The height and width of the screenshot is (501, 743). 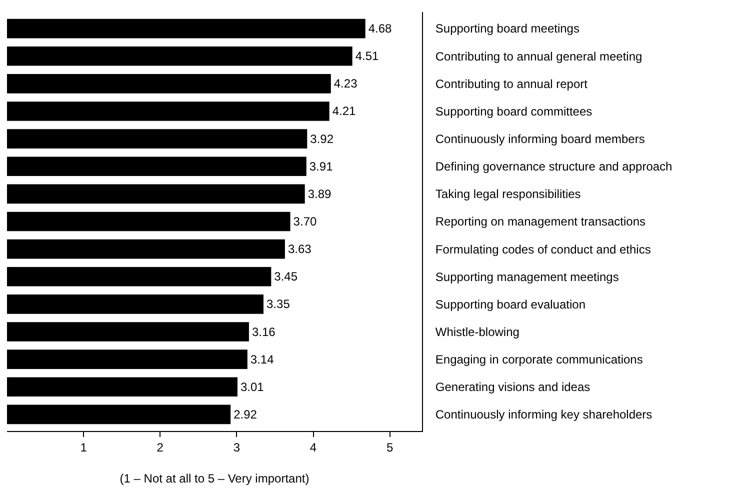 What do you see at coordinates (538, 56) in the screenshot?
I see `y-tick-label: Contributing to annual general meeting` at bounding box center [538, 56].